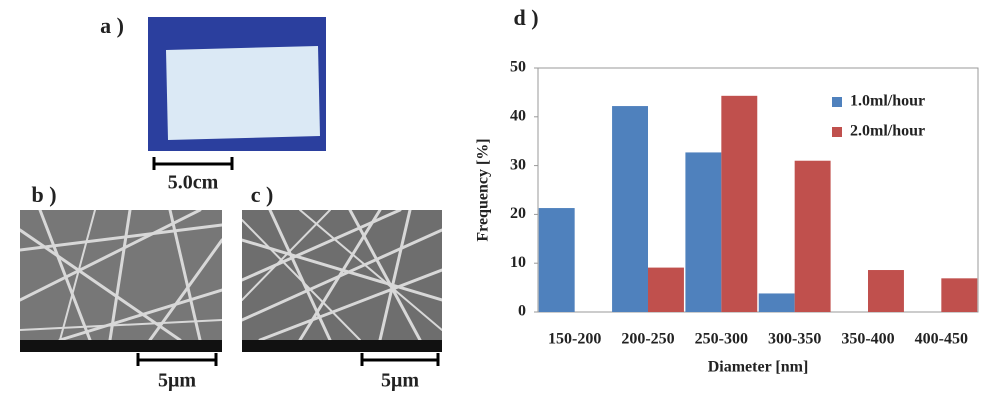  Describe the element at coordinates (887, 101) in the screenshot. I see `legend-label: 1.0ml/hour` at that location.